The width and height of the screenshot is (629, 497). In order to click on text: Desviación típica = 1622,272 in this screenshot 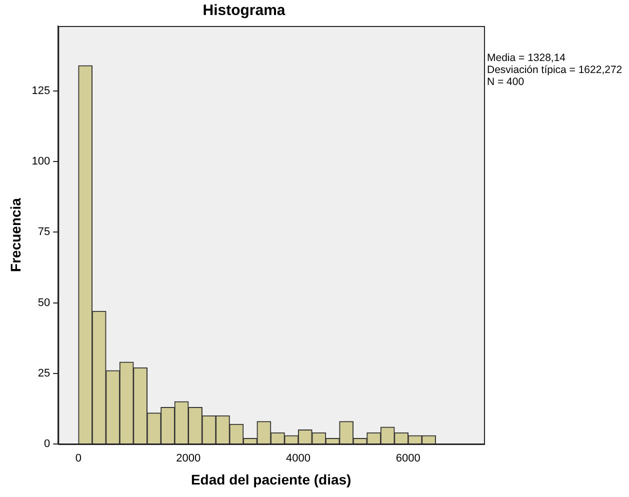, I will do `click(554, 70)`.